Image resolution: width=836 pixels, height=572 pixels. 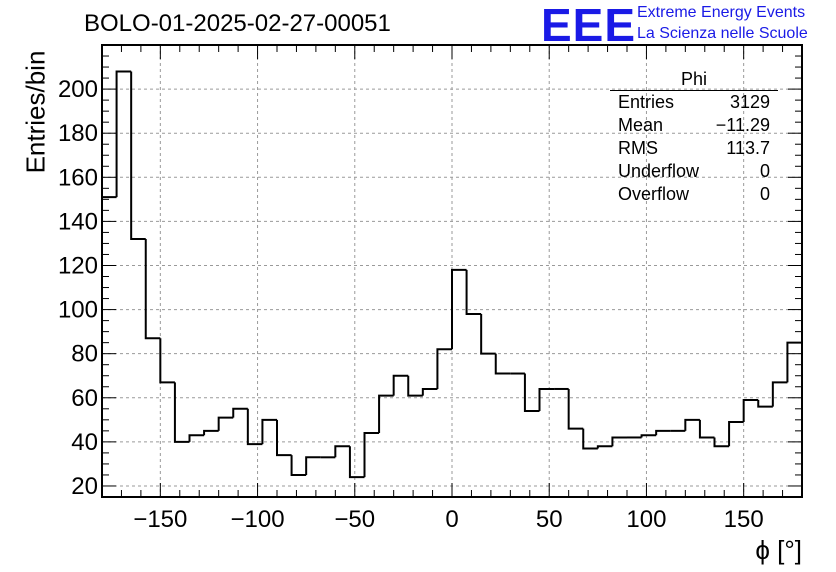 What do you see at coordinates (694, 148) in the screenshot?
I see `stats-row-rms: RMS 113.7` at bounding box center [694, 148].